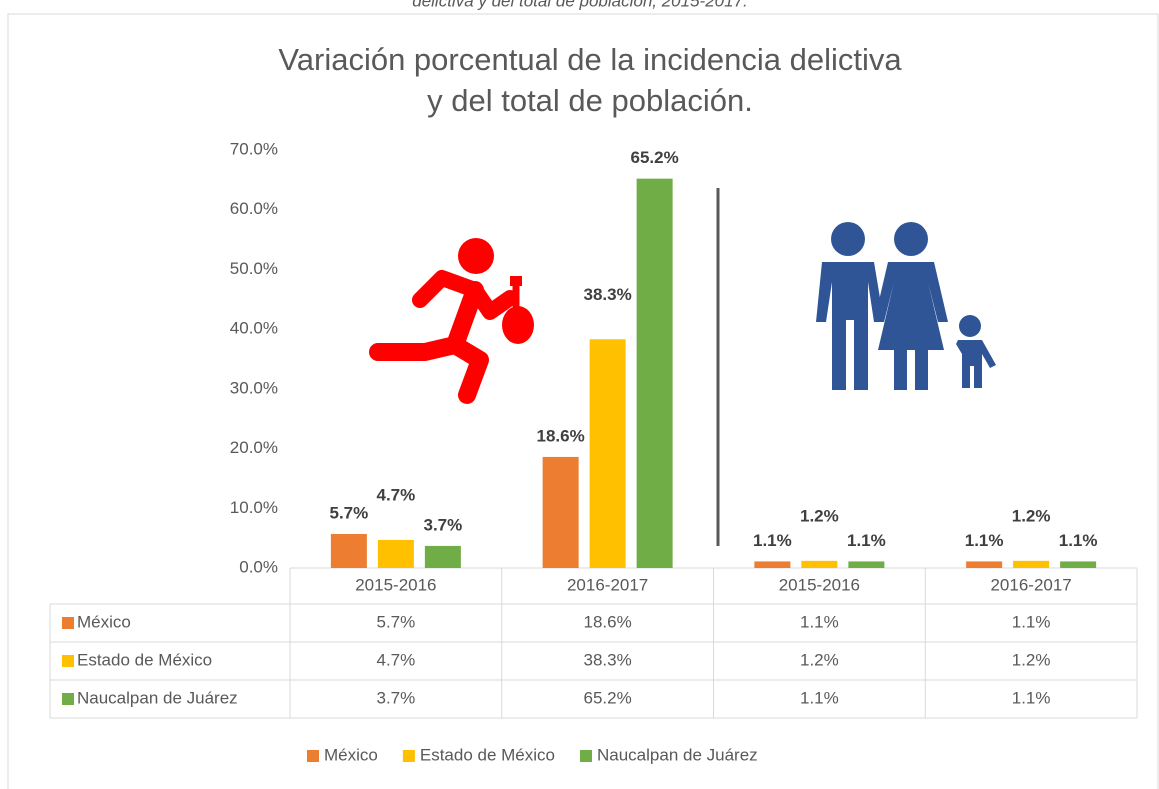  What do you see at coordinates (655, 157) in the screenshot?
I see `data-label: 65.2%` at bounding box center [655, 157].